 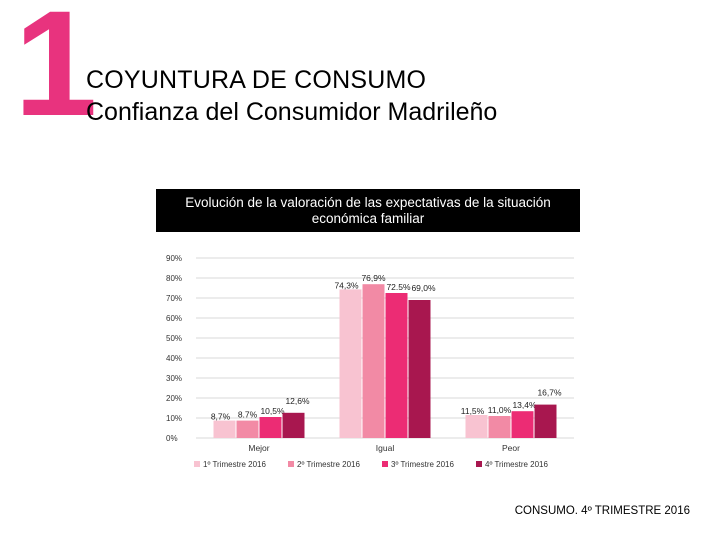 I want to click on slide-number: 1, so click(x=55, y=73).